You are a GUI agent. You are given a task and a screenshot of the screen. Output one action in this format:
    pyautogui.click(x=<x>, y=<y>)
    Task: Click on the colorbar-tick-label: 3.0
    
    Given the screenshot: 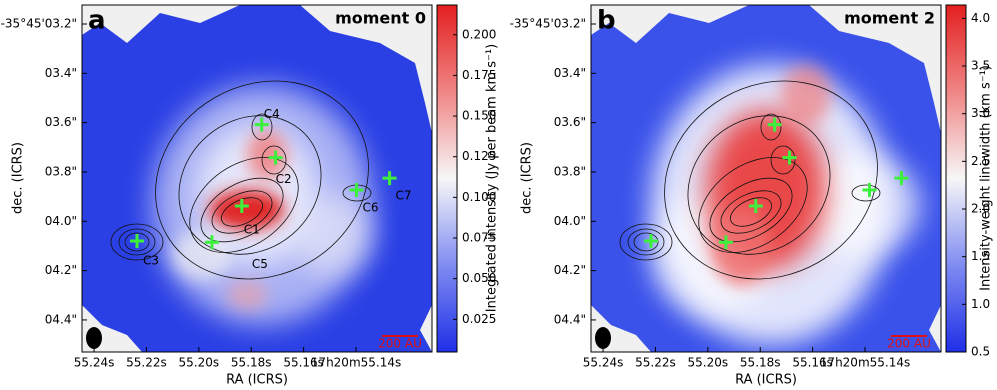 What is the action you would take?
    pyautogui.click(x=980, y=113)
    